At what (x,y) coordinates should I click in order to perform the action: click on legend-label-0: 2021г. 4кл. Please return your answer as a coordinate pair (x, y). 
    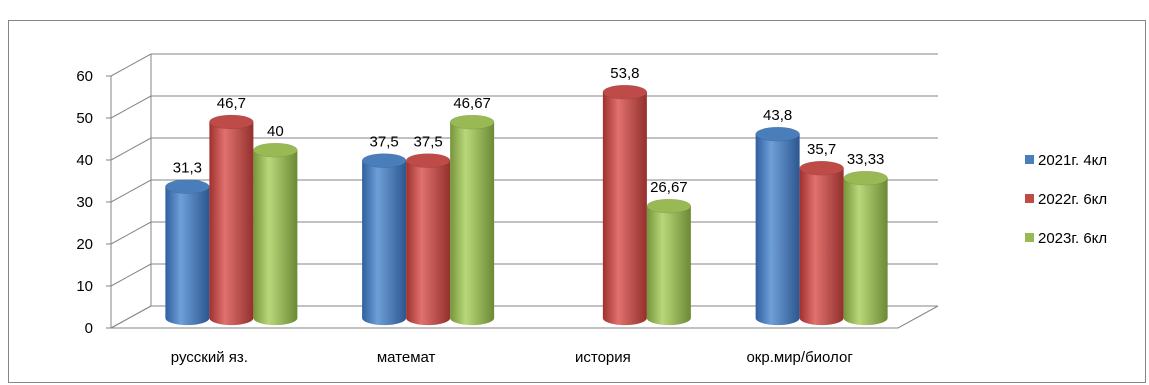
    Looking at the image, I should click on (1072, 160).